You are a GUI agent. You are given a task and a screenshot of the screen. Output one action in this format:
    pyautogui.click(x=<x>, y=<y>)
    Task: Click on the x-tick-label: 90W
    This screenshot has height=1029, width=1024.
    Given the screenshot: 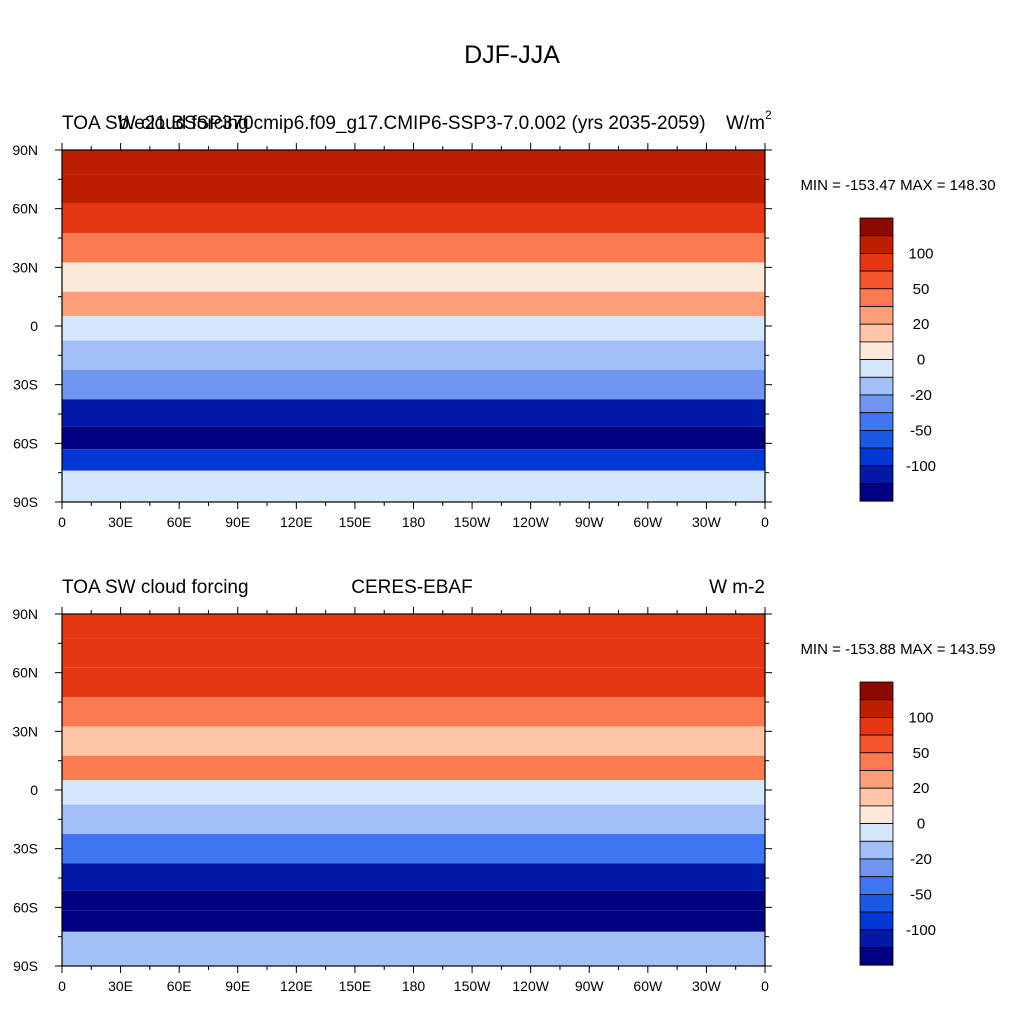 What is the action you would take?
    pyautogui.click(x=590, y=522)
    